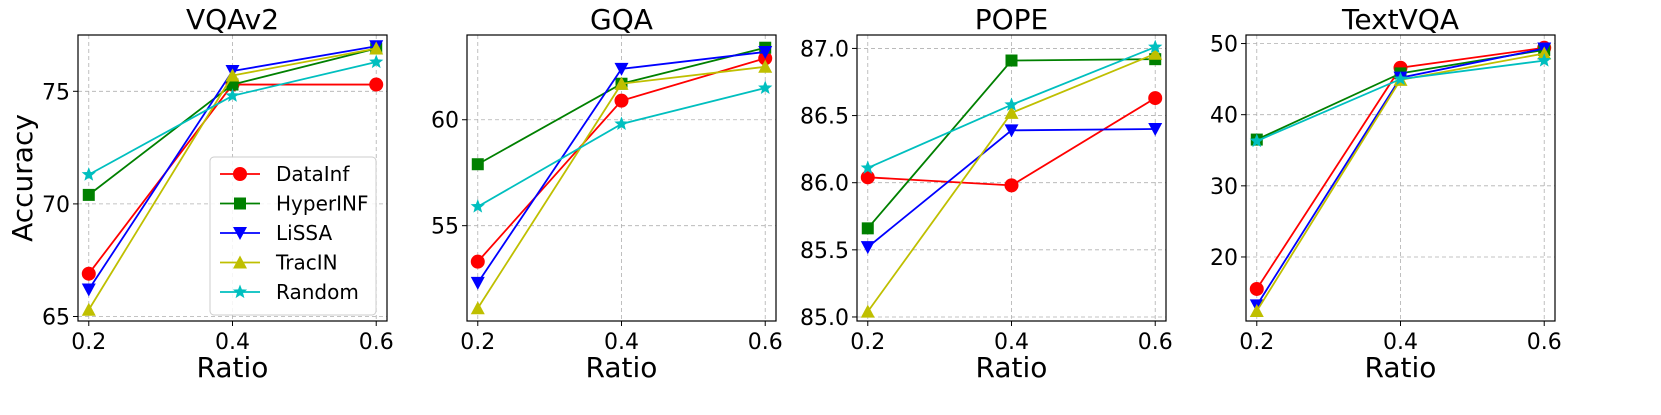  What do you see at coordinates (232, 19) in the screenshot?
I see `chart-title: VQAv2` at bounding box center [232, 19].